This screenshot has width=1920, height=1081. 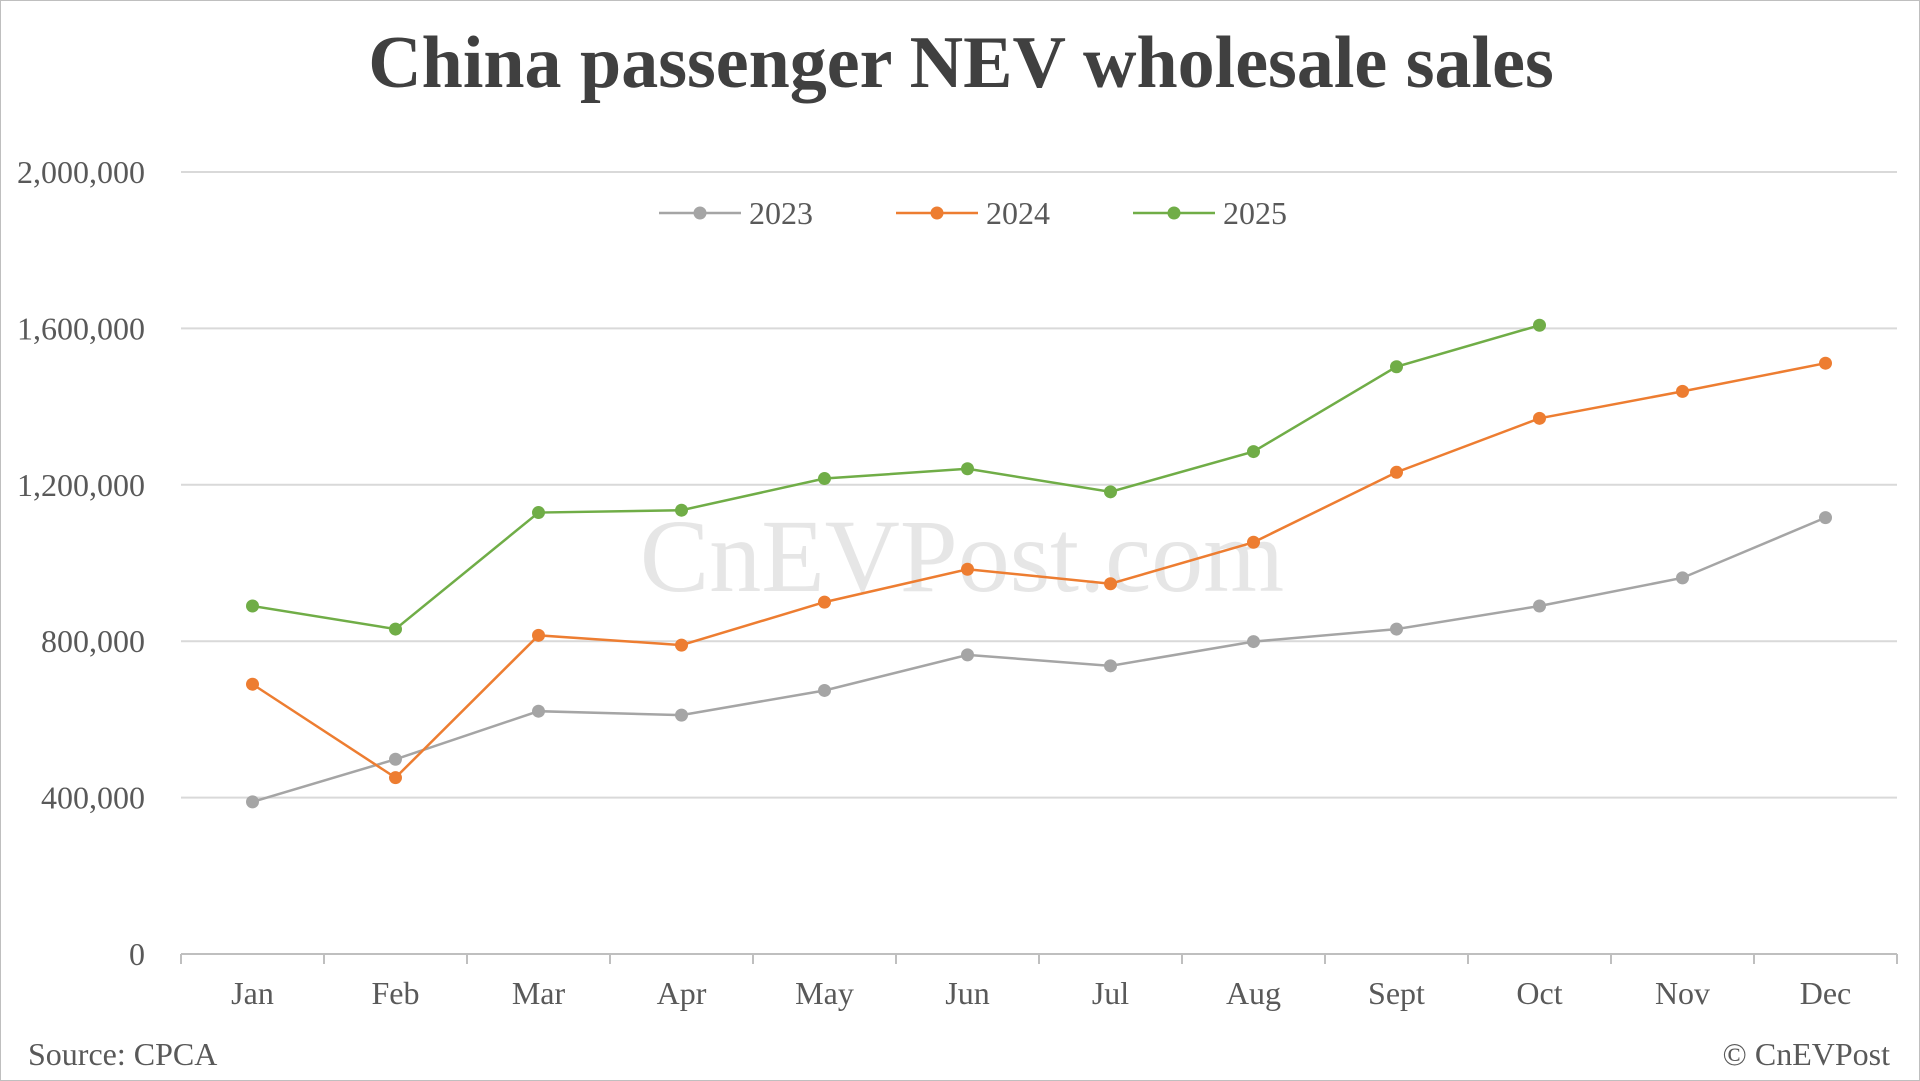 What do you see at coordinates (1255, 213) in the screenshot?
I see `legend-label-2025: 2025` at bounding box center [1255, 213].